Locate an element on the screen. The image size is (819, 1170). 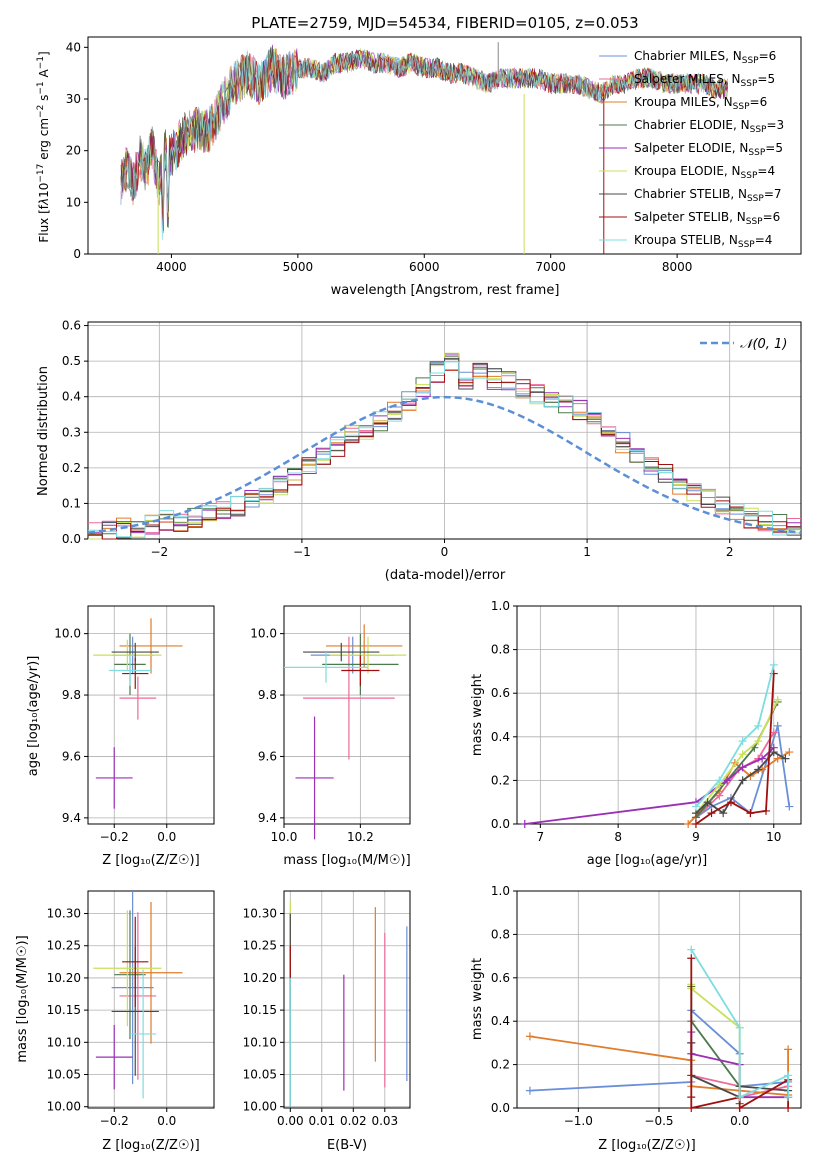
legend-label-kroupa-miles: Kroupa MILES, NSSP=6 is located at coordinates (700, 103).